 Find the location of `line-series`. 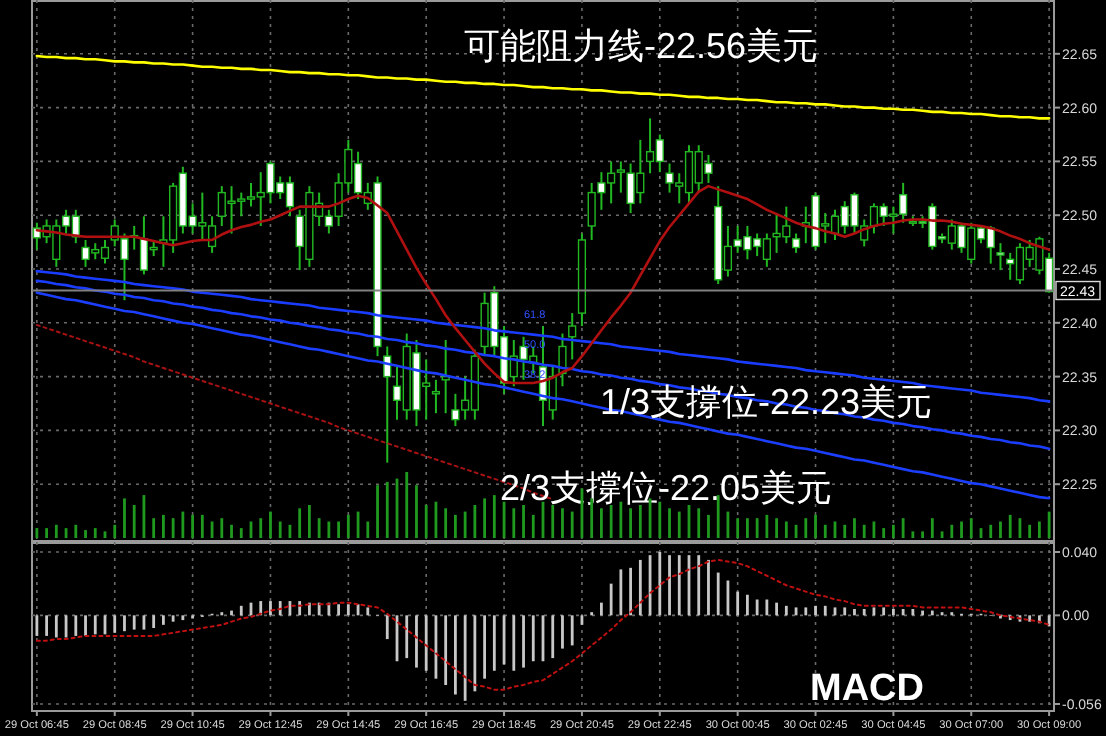

line-series is located at coordinates (294, 412).